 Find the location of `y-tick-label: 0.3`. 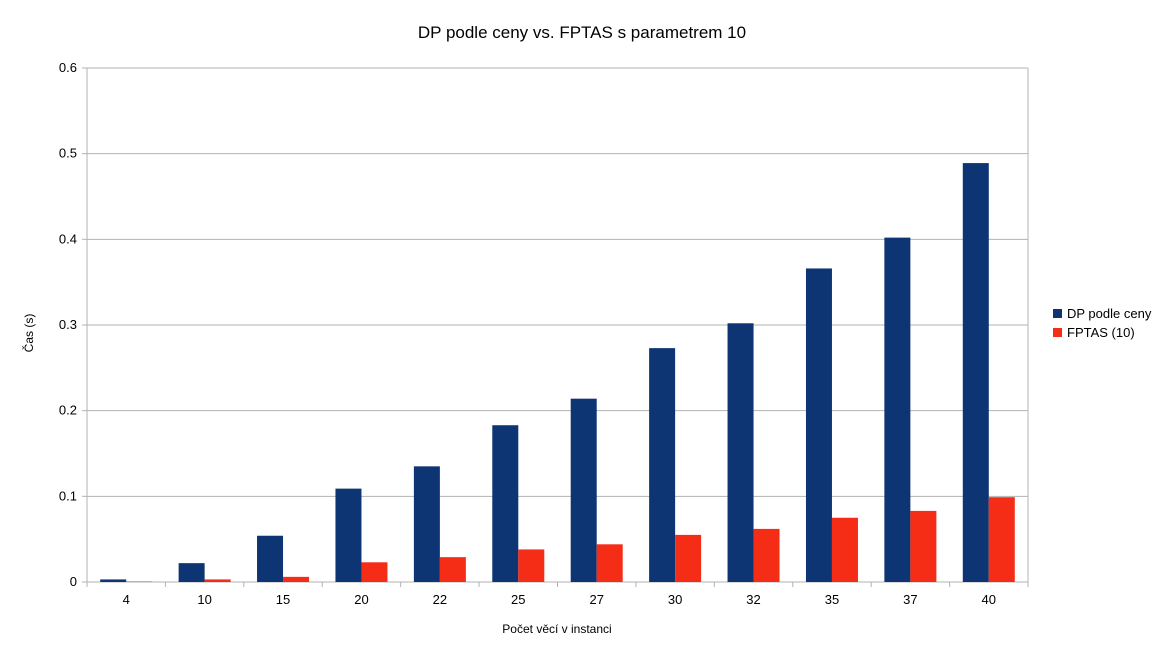

y-tick-label: 0.3 is located at coordinates (68, 324).